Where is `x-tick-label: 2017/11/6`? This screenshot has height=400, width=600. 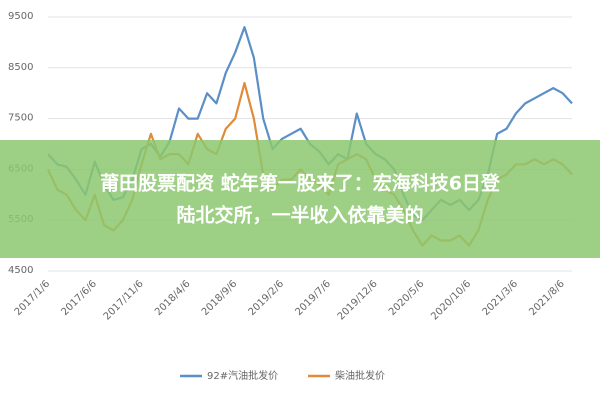
x-tick-label: 2017/11/6 is located at coordinates (124, 300).